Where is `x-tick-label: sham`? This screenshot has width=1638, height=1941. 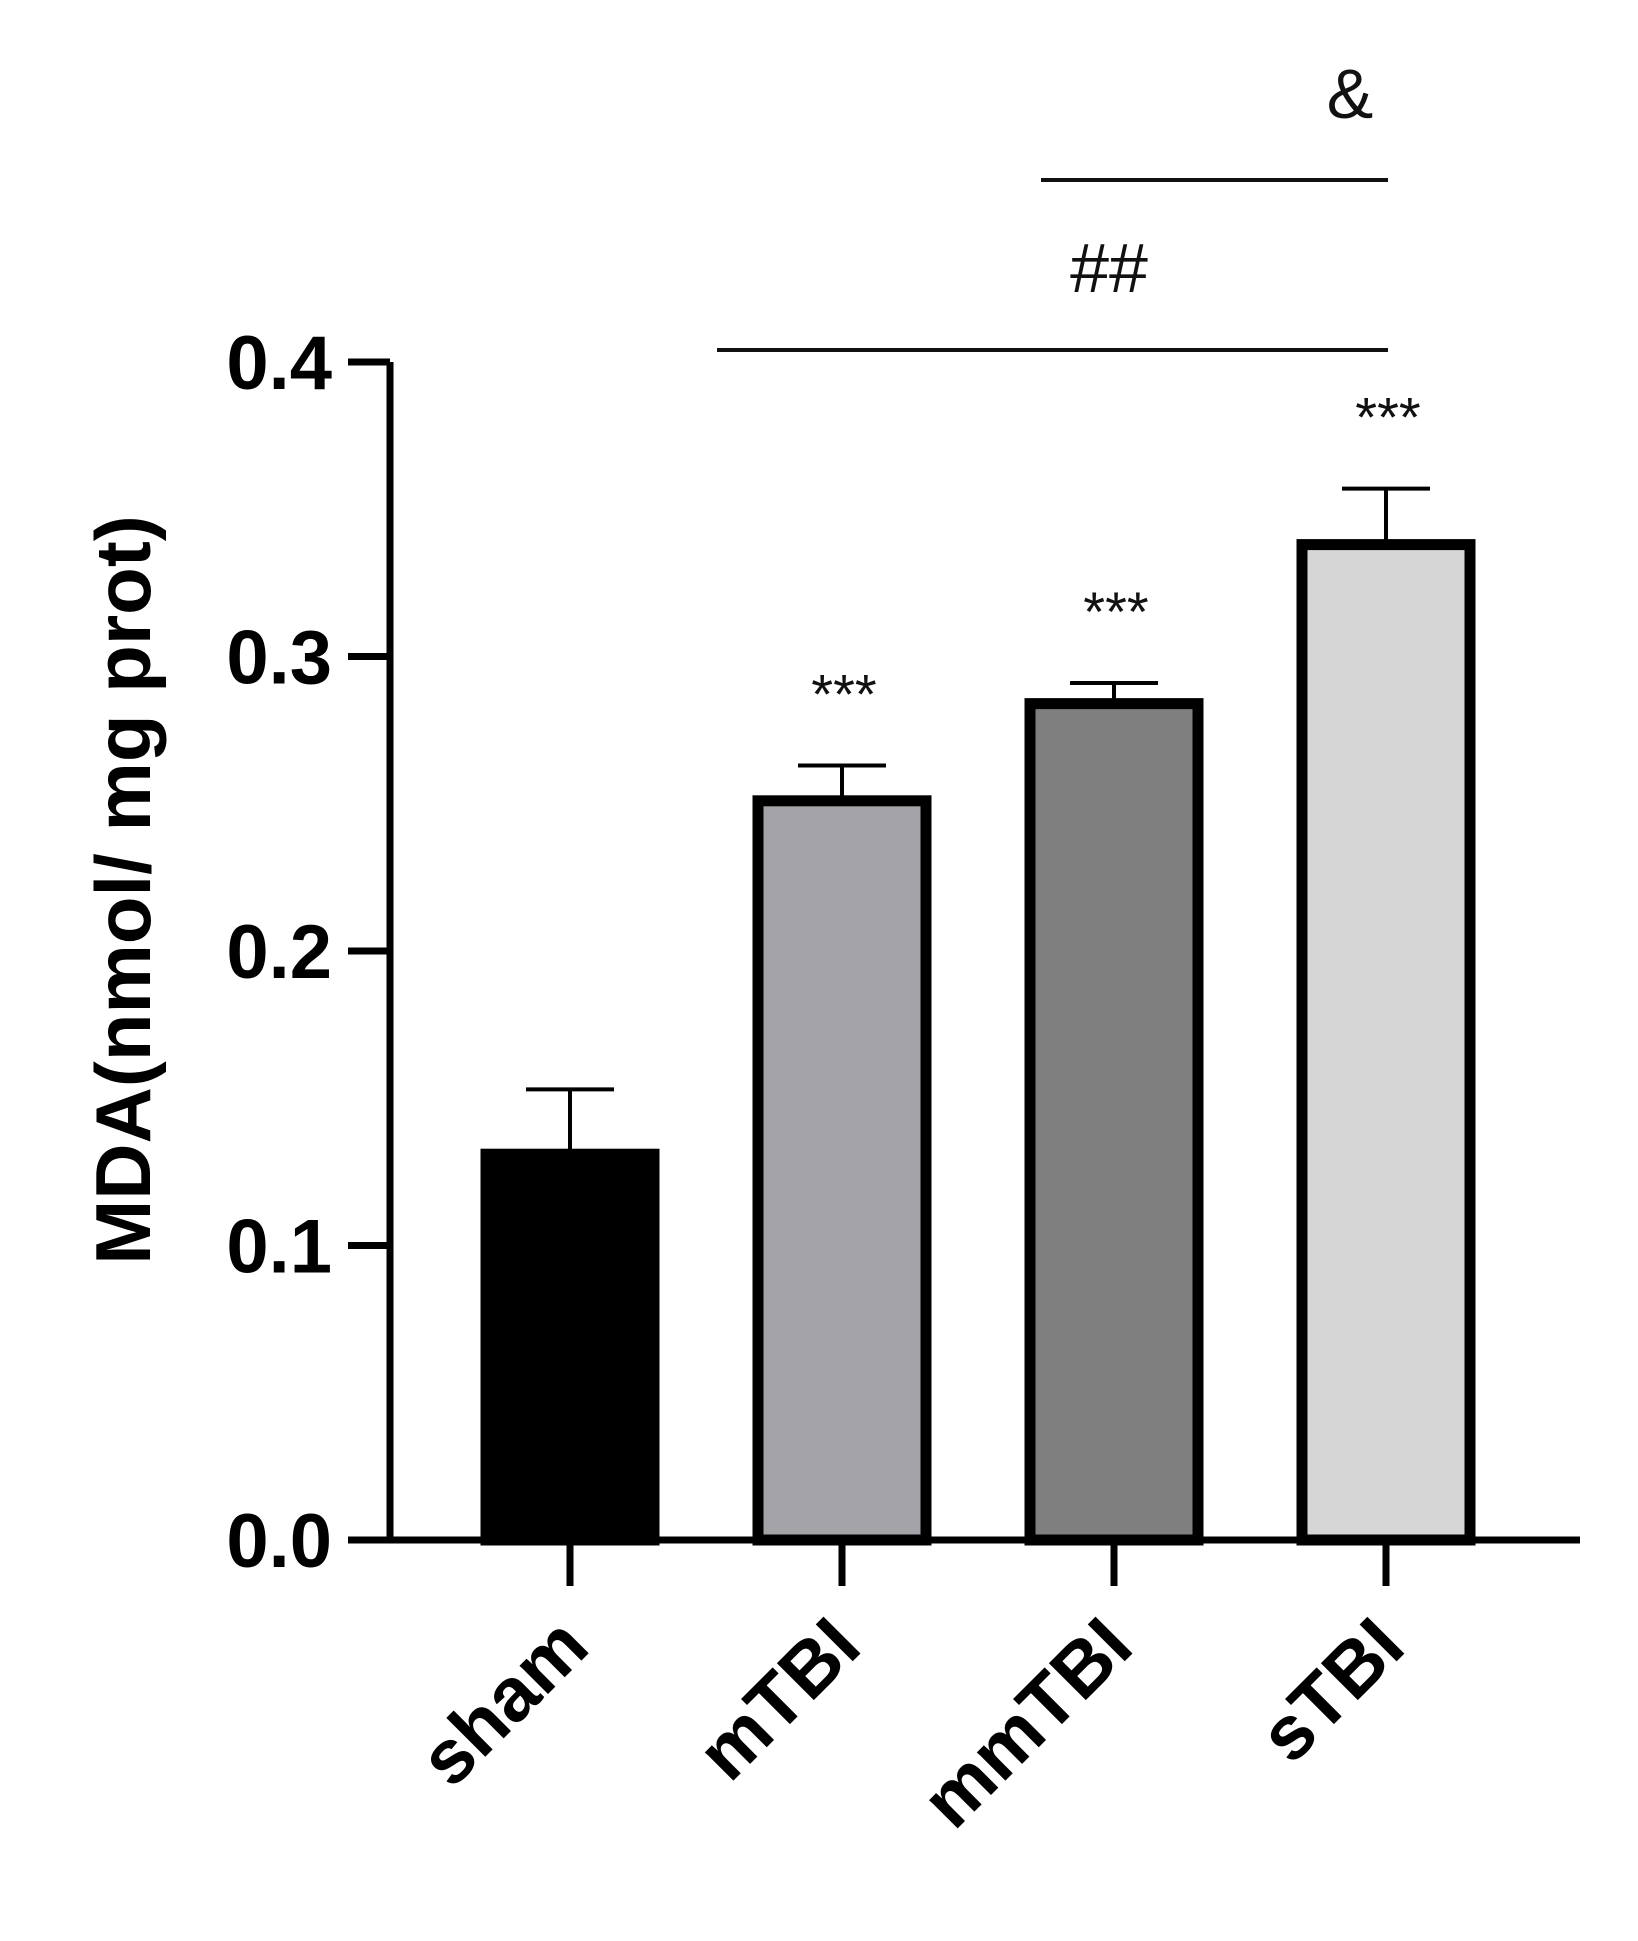 x-tick-label: sham is located at coordinates (504, 1702).